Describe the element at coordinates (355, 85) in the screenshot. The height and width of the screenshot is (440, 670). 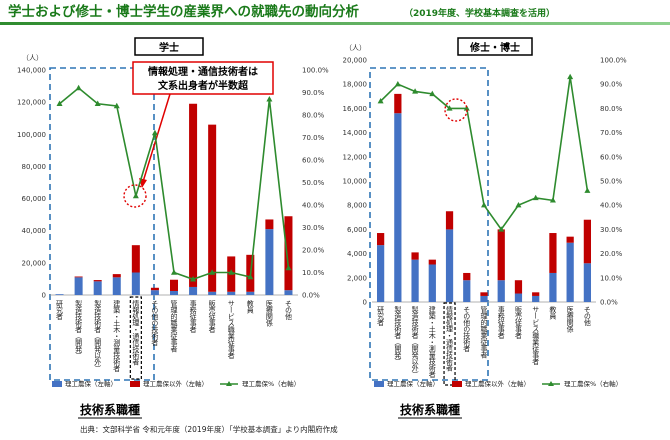
I see `left-axis-tick-label: 18,000` at that location.